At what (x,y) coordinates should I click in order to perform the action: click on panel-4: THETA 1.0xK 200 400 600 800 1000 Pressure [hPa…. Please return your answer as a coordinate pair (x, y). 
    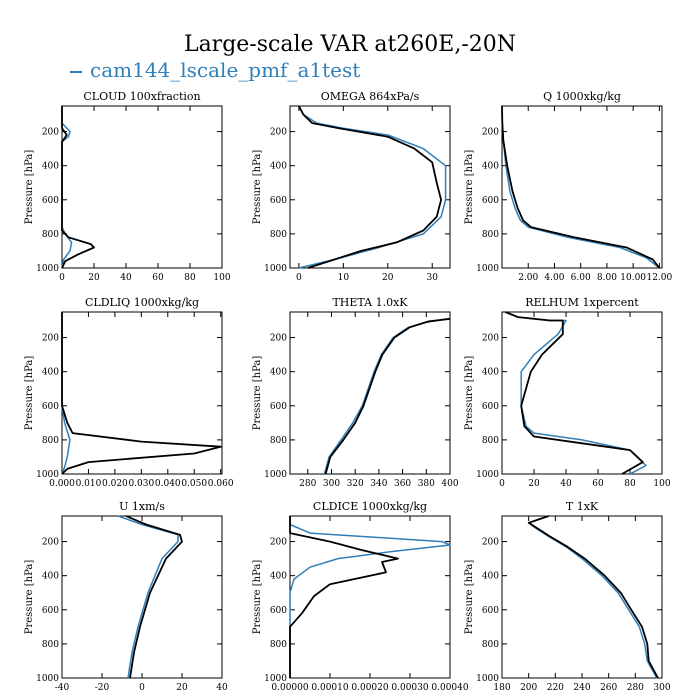
    Looking at the image, I should click on (355, 392).